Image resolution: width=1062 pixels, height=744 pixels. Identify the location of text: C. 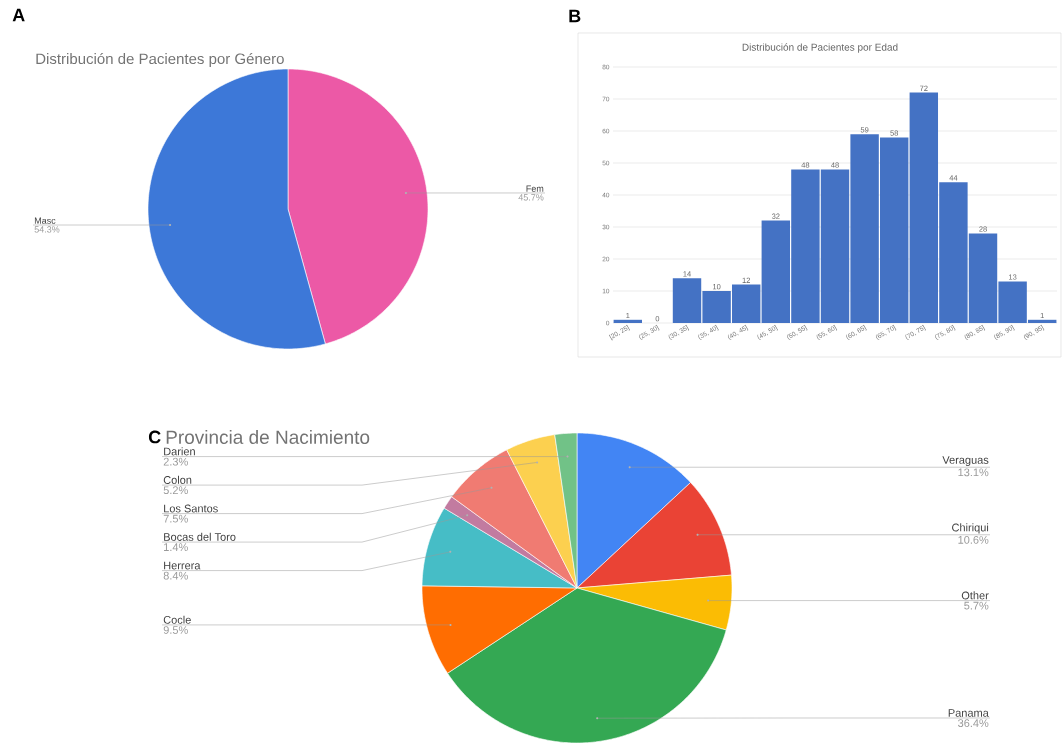
(154, 437).